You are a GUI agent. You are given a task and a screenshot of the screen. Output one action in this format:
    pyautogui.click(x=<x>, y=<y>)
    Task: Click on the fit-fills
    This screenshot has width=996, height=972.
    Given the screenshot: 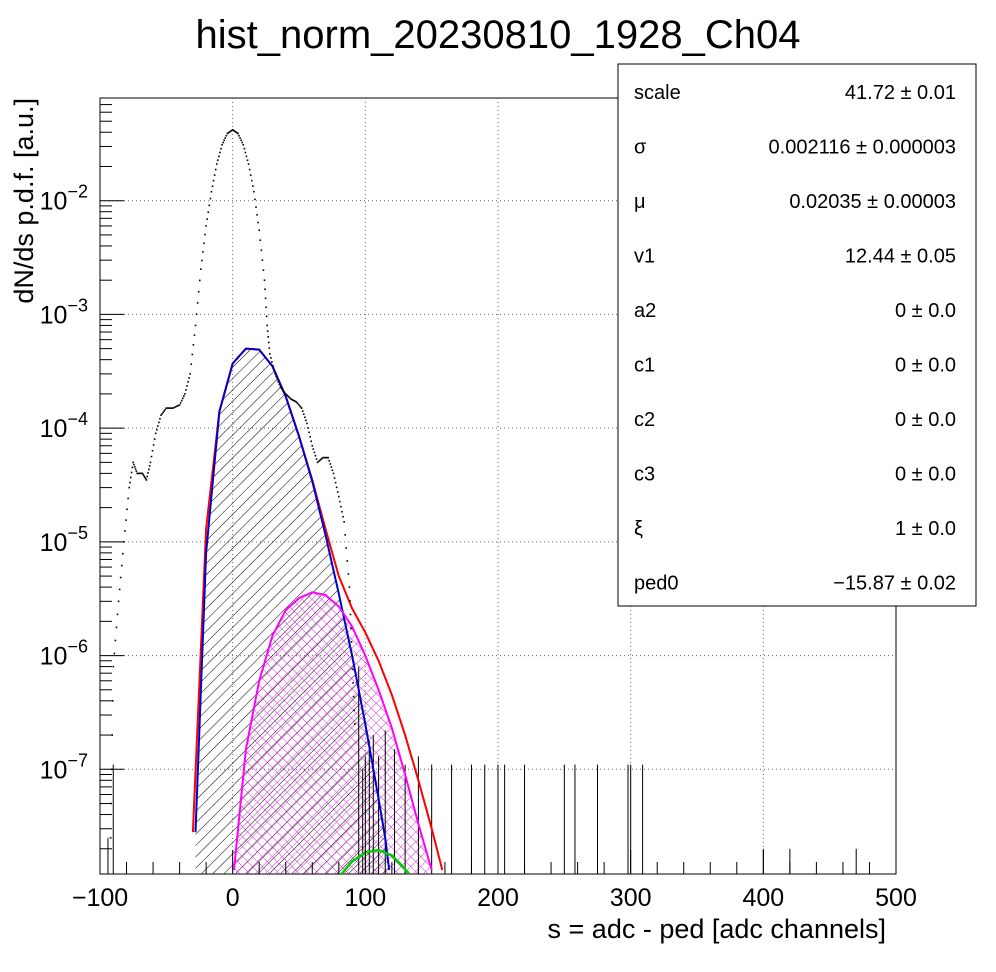 What is the action you would take?
    pyautogui.click(x=313, y=611)
    